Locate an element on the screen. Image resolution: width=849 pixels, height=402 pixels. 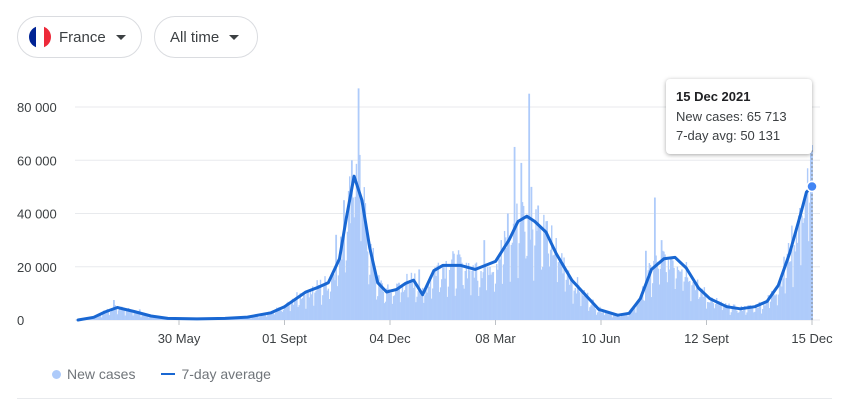
time-range-select: All time is located at coordinates (206, 37).